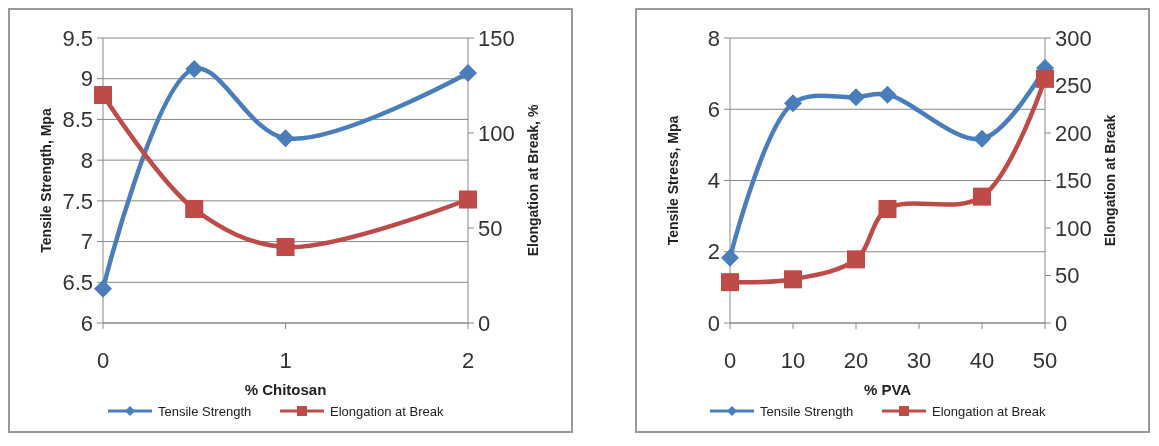 This screenshot has height=446, width=1159. I want to click on y2-axis-title: Elongation at Break, so click(1110, 180).